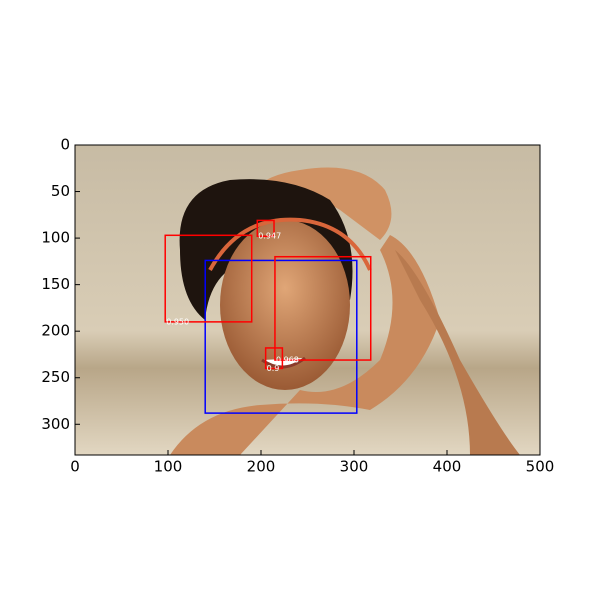  What do you see at coordinates (60, 191) in the screenshot?
I see `y-tick-label: 50` at bounding box center [60, 191].